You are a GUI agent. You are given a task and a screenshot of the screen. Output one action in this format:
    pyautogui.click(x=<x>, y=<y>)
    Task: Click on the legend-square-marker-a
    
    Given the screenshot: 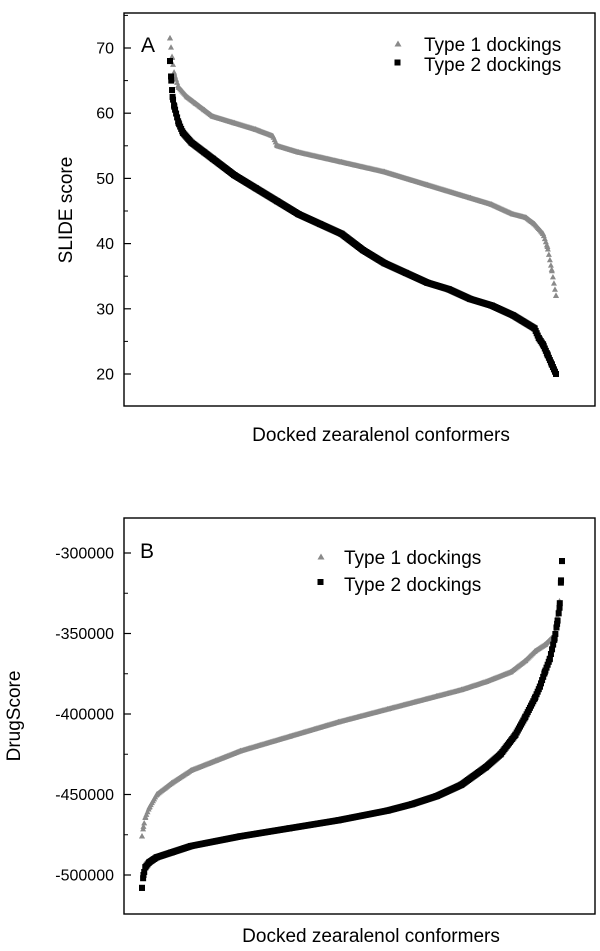 What is the action you would take?
    pyautogui.click(x=397, y=62)
    